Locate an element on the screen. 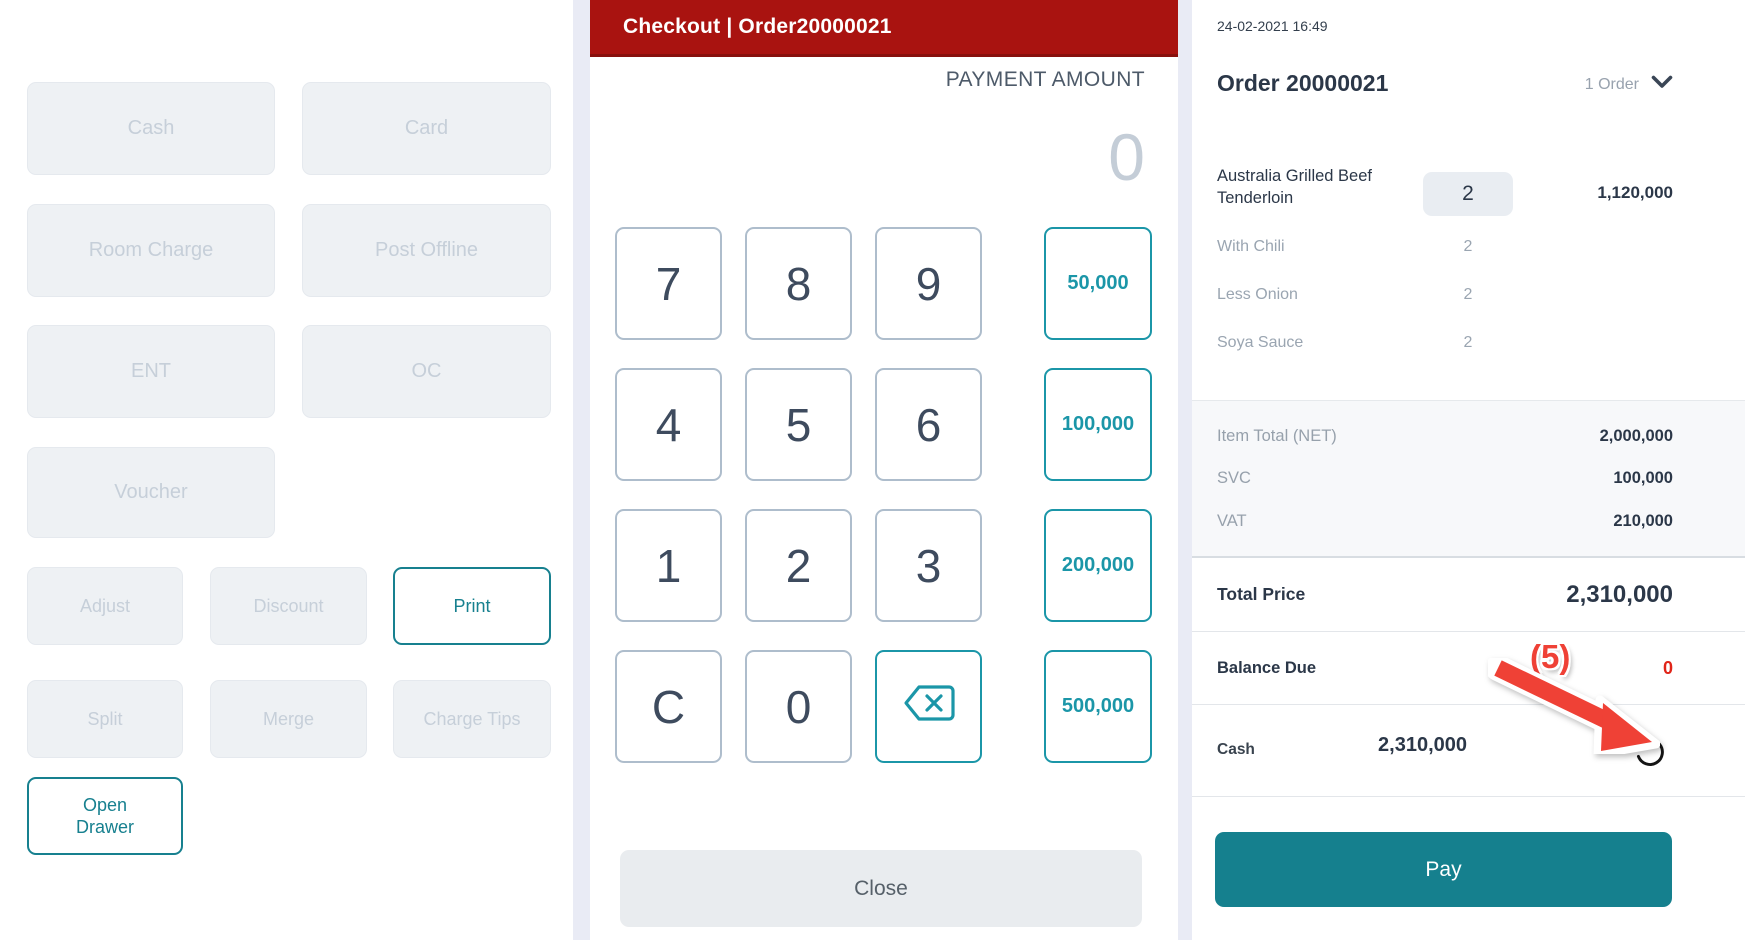 The height and width of the screenshot is (940, 1745). key-6: 6 is located at coordinates (928, 424).